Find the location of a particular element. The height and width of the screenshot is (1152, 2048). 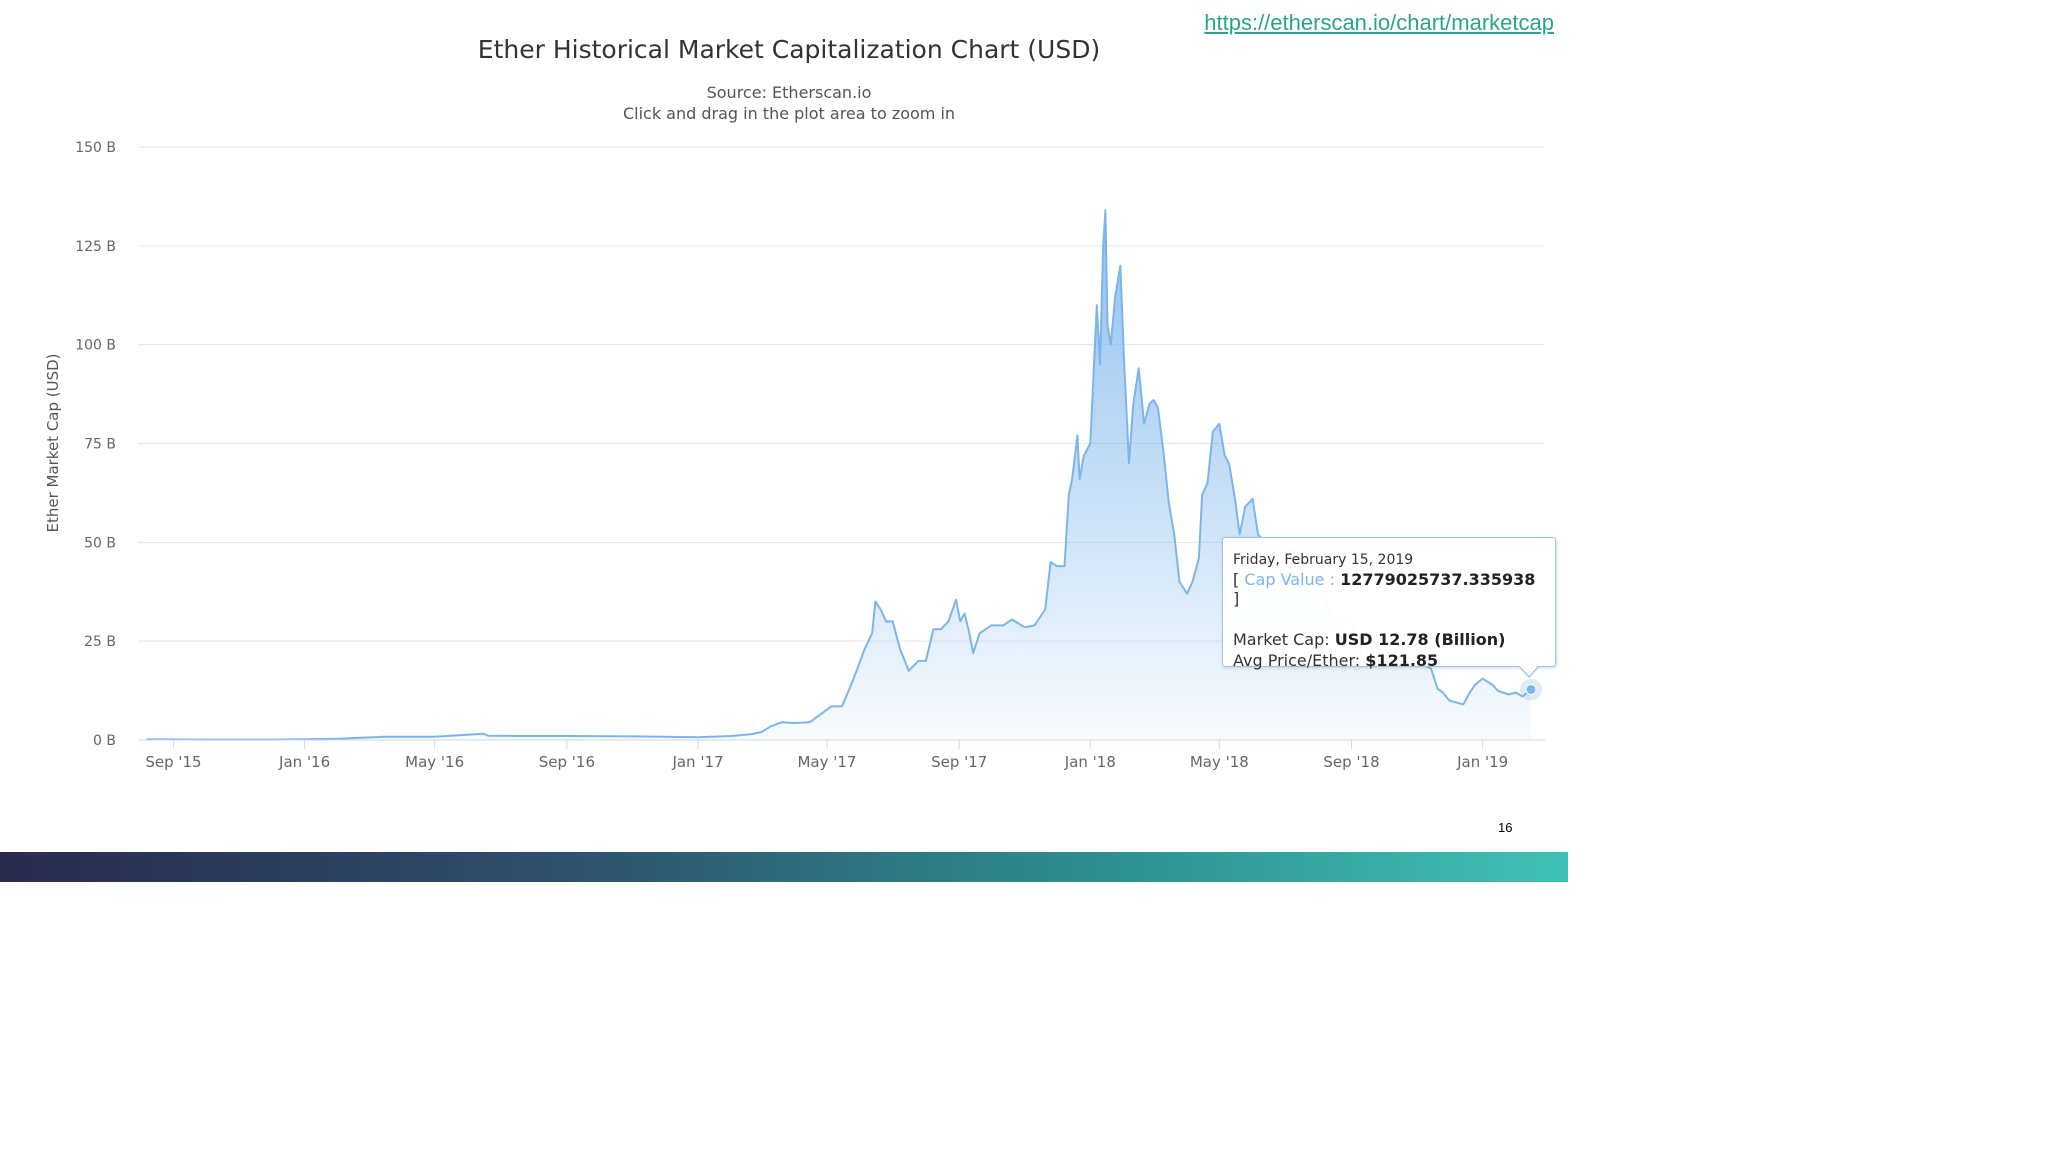

x-tick-label: May '17 is located at coordinates (826, 762).